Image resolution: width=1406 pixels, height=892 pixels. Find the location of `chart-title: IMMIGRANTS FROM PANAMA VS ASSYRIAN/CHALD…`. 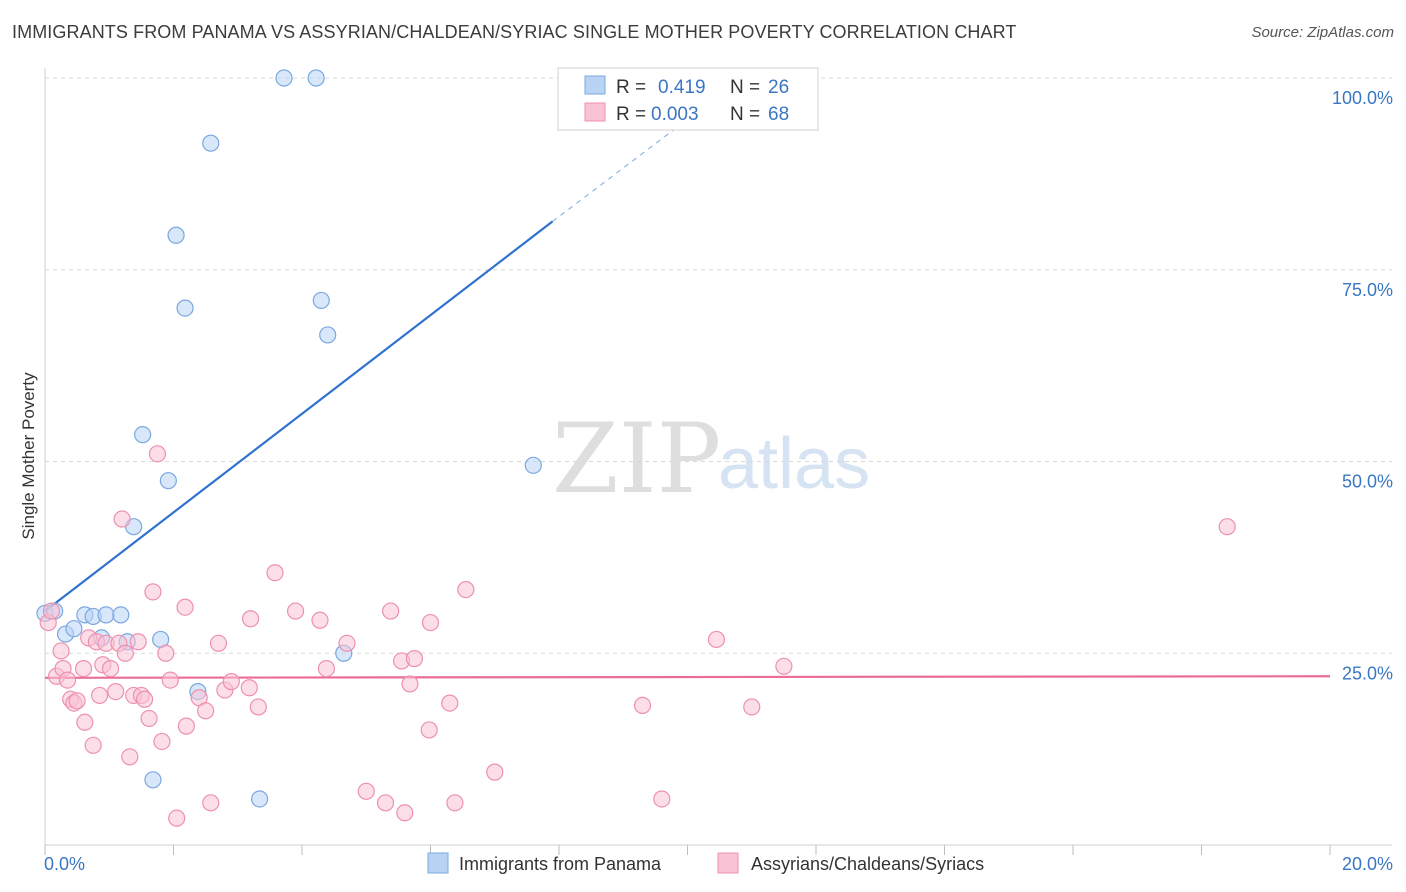

chart-title: IMMIGRANTS FROM PANAMA VS ASSYRIAN/CHALD… is located at coordinates (514, 32).